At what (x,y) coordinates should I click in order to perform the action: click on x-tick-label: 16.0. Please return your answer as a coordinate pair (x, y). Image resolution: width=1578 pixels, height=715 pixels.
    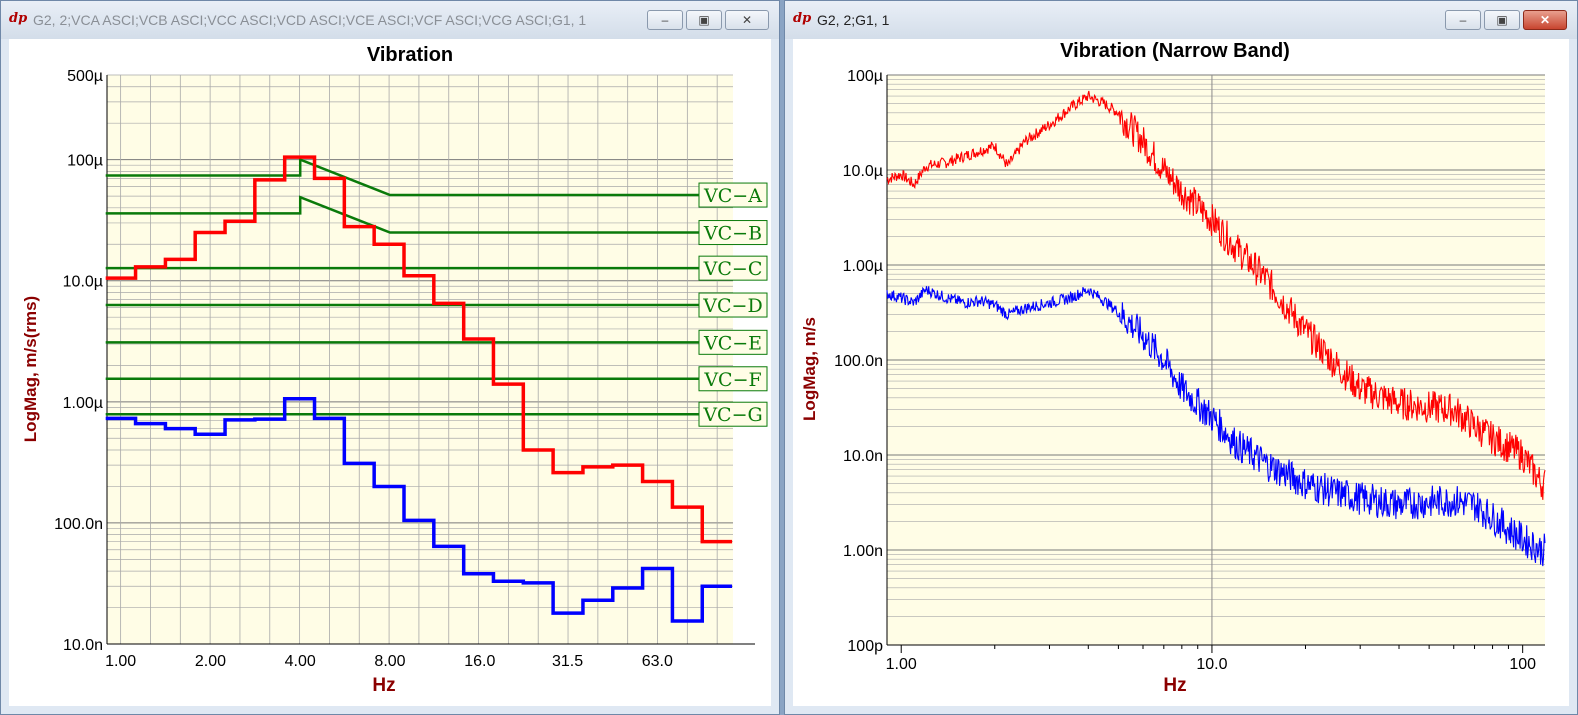
    Looking at the image, I should click on (479, 661).